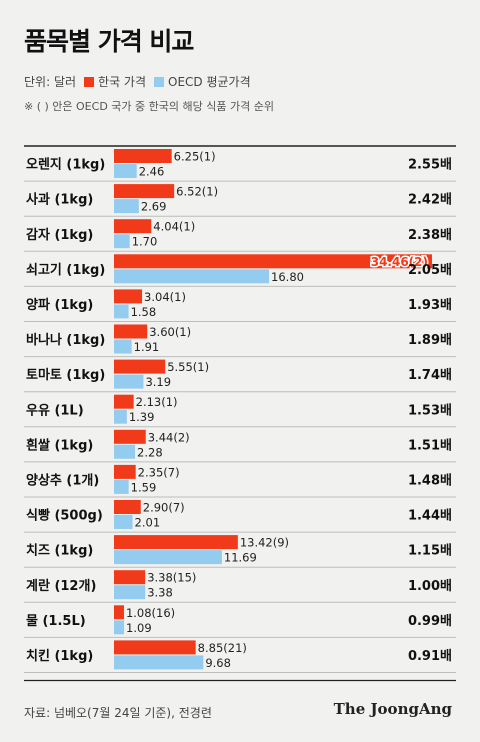 The height and width of the screenshot is (742, 480). What do you see at coordinates (430, 480) in the screenshot?
I see `ratio-label: 1.48배` at bounding box center [430, 480].